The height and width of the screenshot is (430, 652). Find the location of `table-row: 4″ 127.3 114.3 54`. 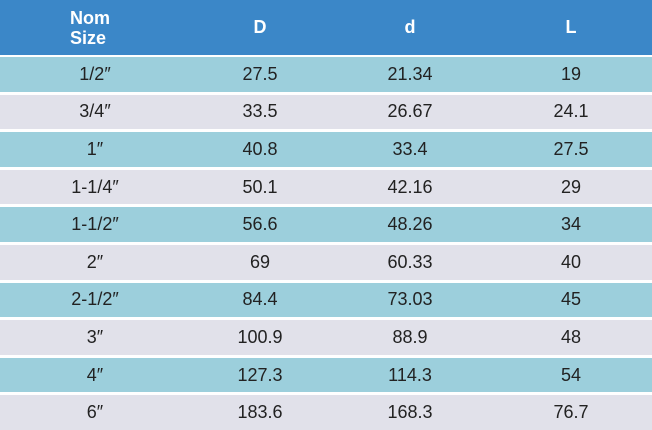

table-row: 4″ 127.3 114.3 54 is located at coordinates (326, 376).